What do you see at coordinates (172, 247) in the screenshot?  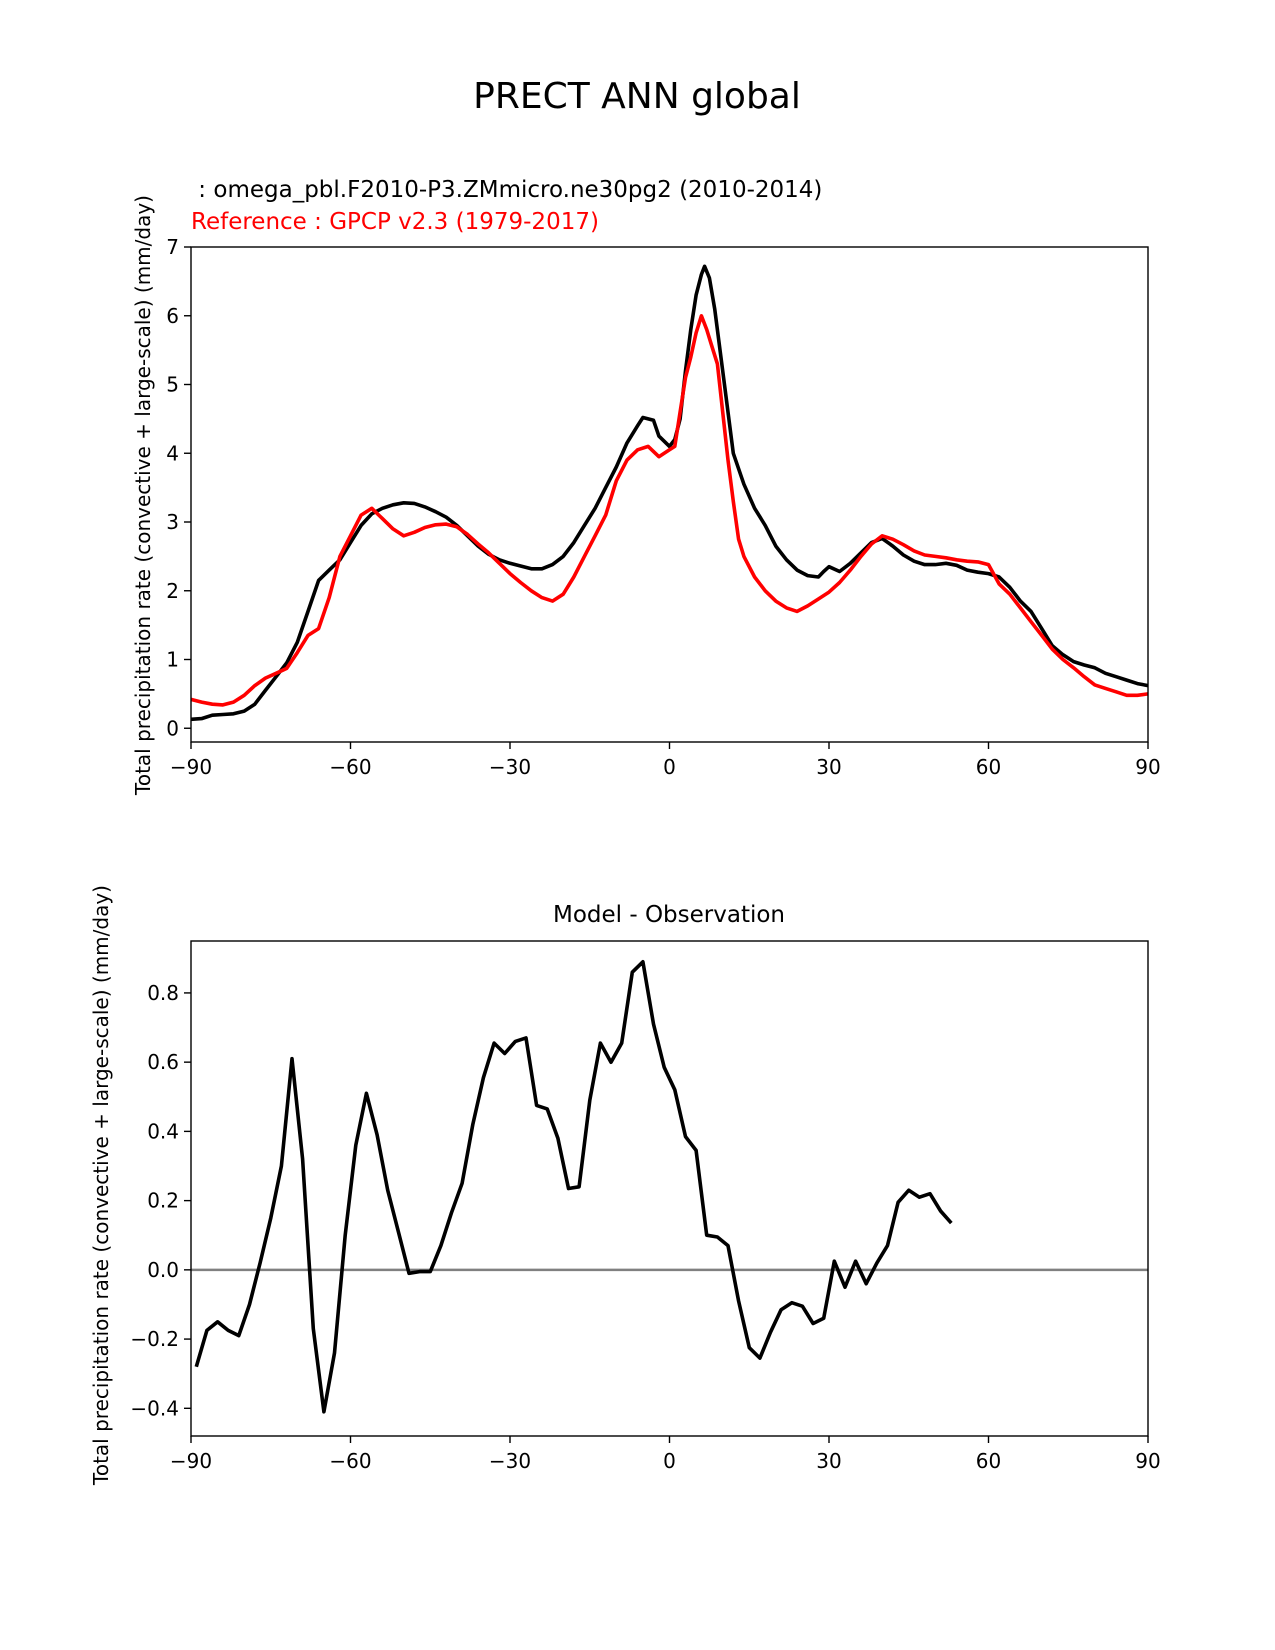 I see `top-y-tick-label: 7` at bounding box center [172, 247].